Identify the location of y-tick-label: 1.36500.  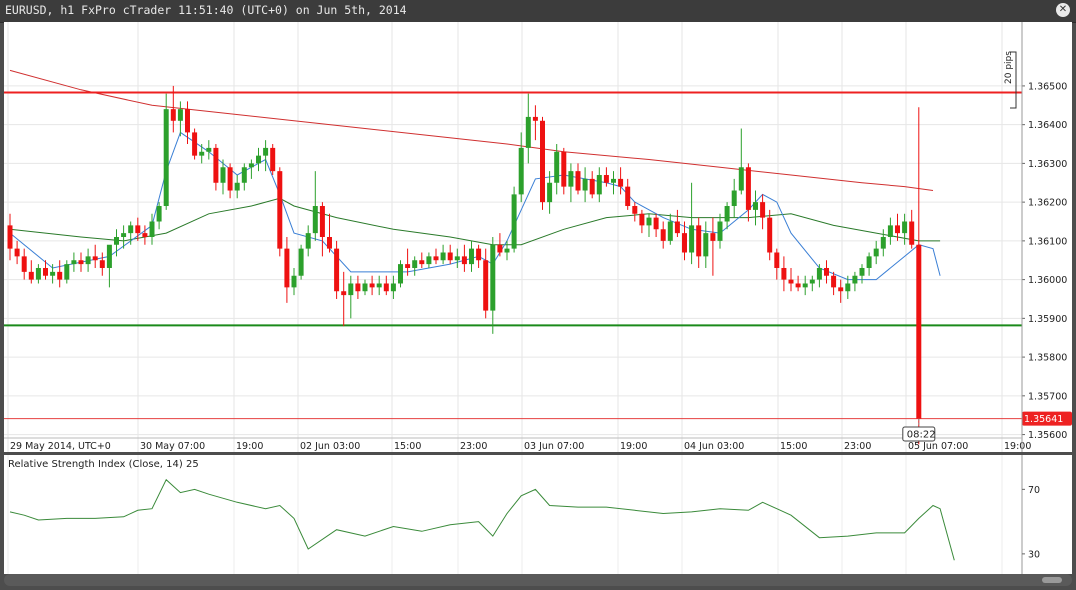
(1047, 86).